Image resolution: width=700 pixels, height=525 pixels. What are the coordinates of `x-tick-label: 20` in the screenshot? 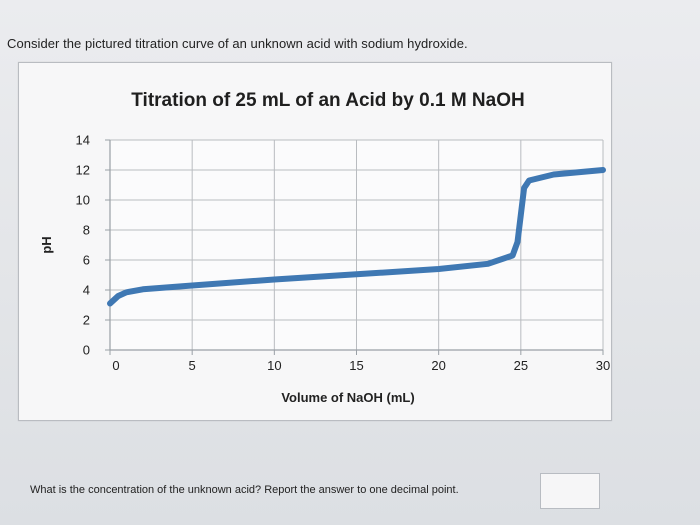 It's located at (438, 365).